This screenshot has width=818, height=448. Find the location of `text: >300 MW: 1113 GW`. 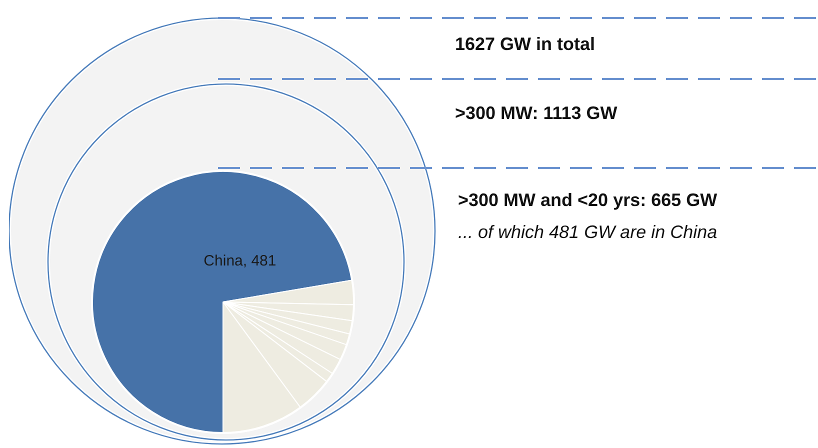

text: >300 MW: 1113 GW is located at coordinates (536, 113).